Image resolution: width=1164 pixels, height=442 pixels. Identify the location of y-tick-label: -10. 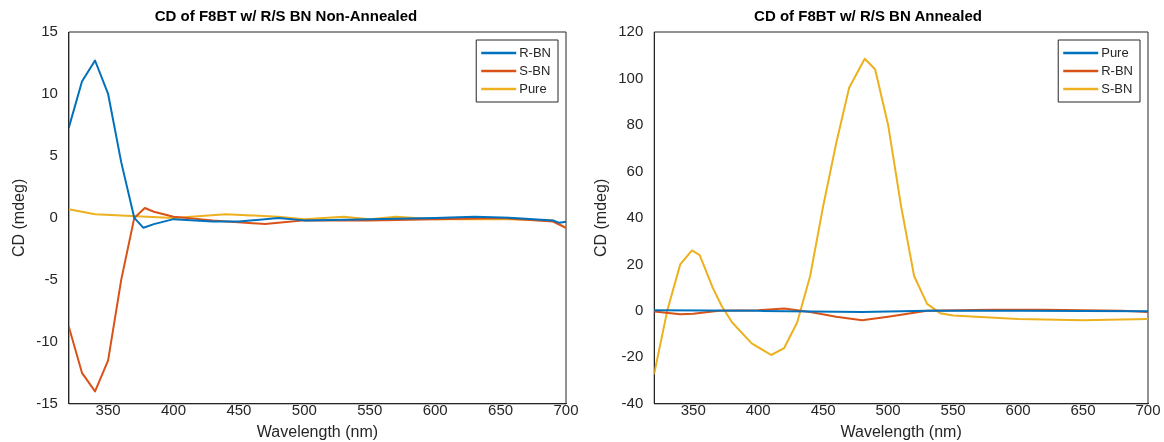
(47, 340).